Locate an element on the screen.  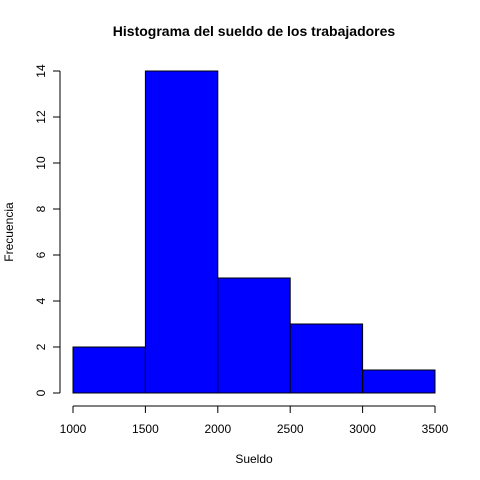
x-axis: 1000 1500 2000 2500 3000 3500 is located at coordinates (254, 420).